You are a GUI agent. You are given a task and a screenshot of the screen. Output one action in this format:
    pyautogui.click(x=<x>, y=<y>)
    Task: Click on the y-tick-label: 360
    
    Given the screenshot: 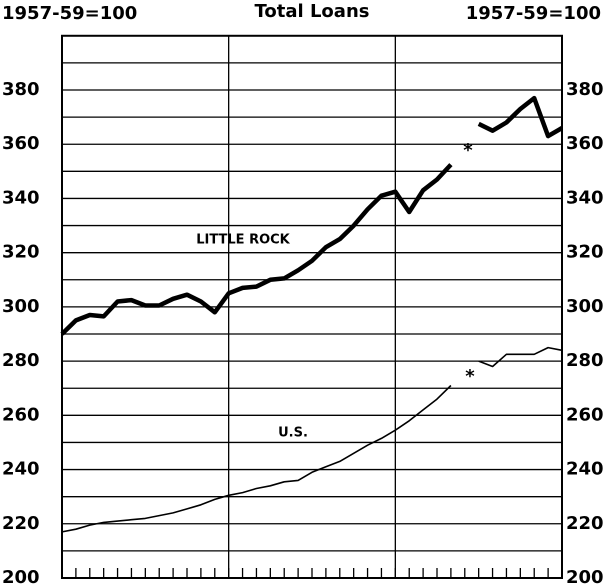 What is the action you would take?
    pyautogui.click(x=21, y=143)
    